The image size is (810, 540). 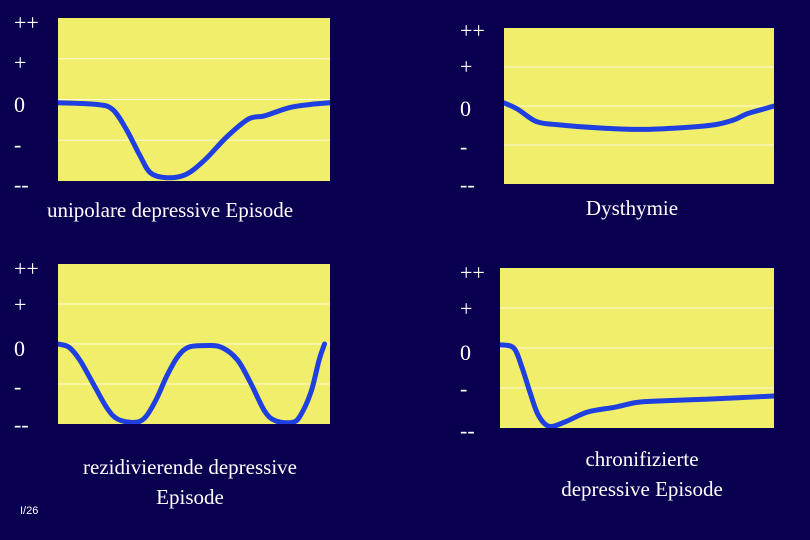 I want to click on caption-chronifiziert: chronifizierte depressive Episode, so click(x=642, y=474).